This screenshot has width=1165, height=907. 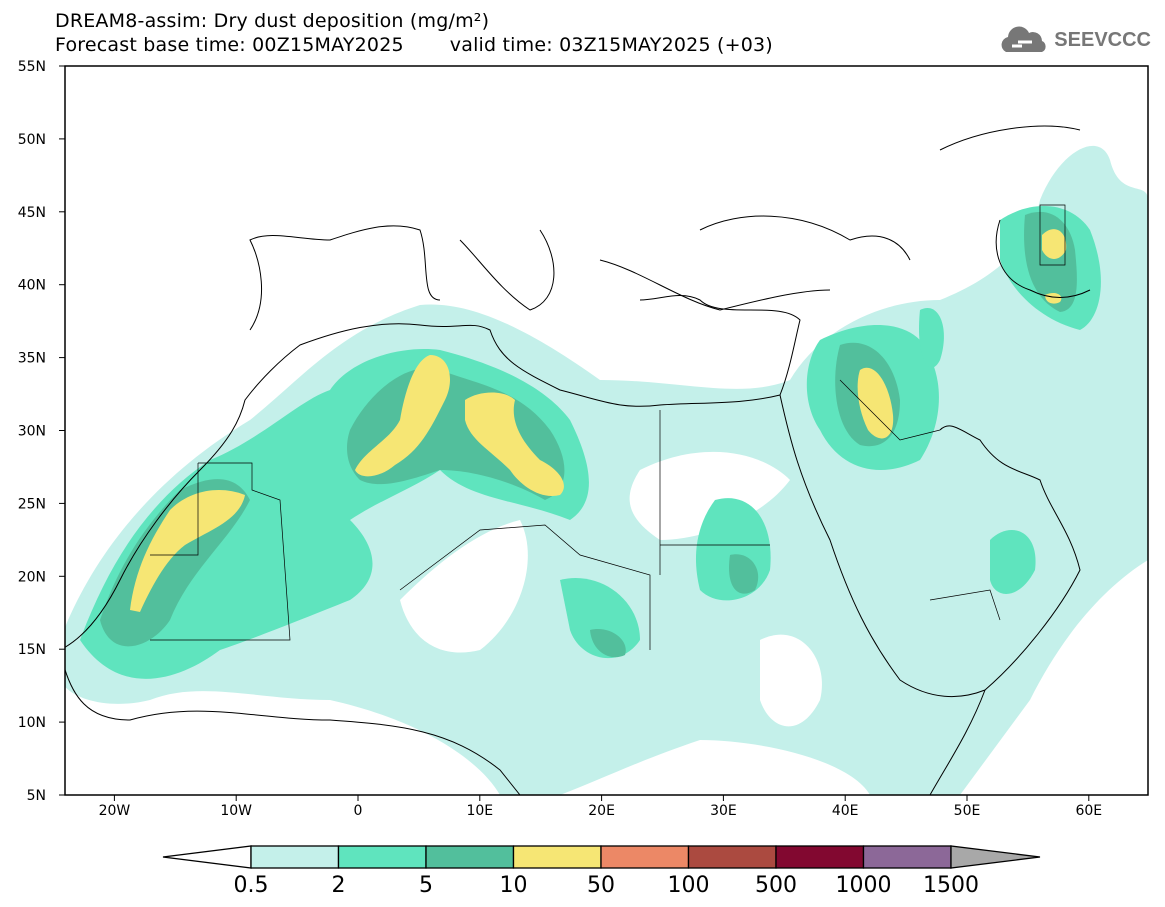 What do you see at coordinates (32, 140) in the screenshot?
I see `lat-label: 50N` at bounding box center [32, 140].